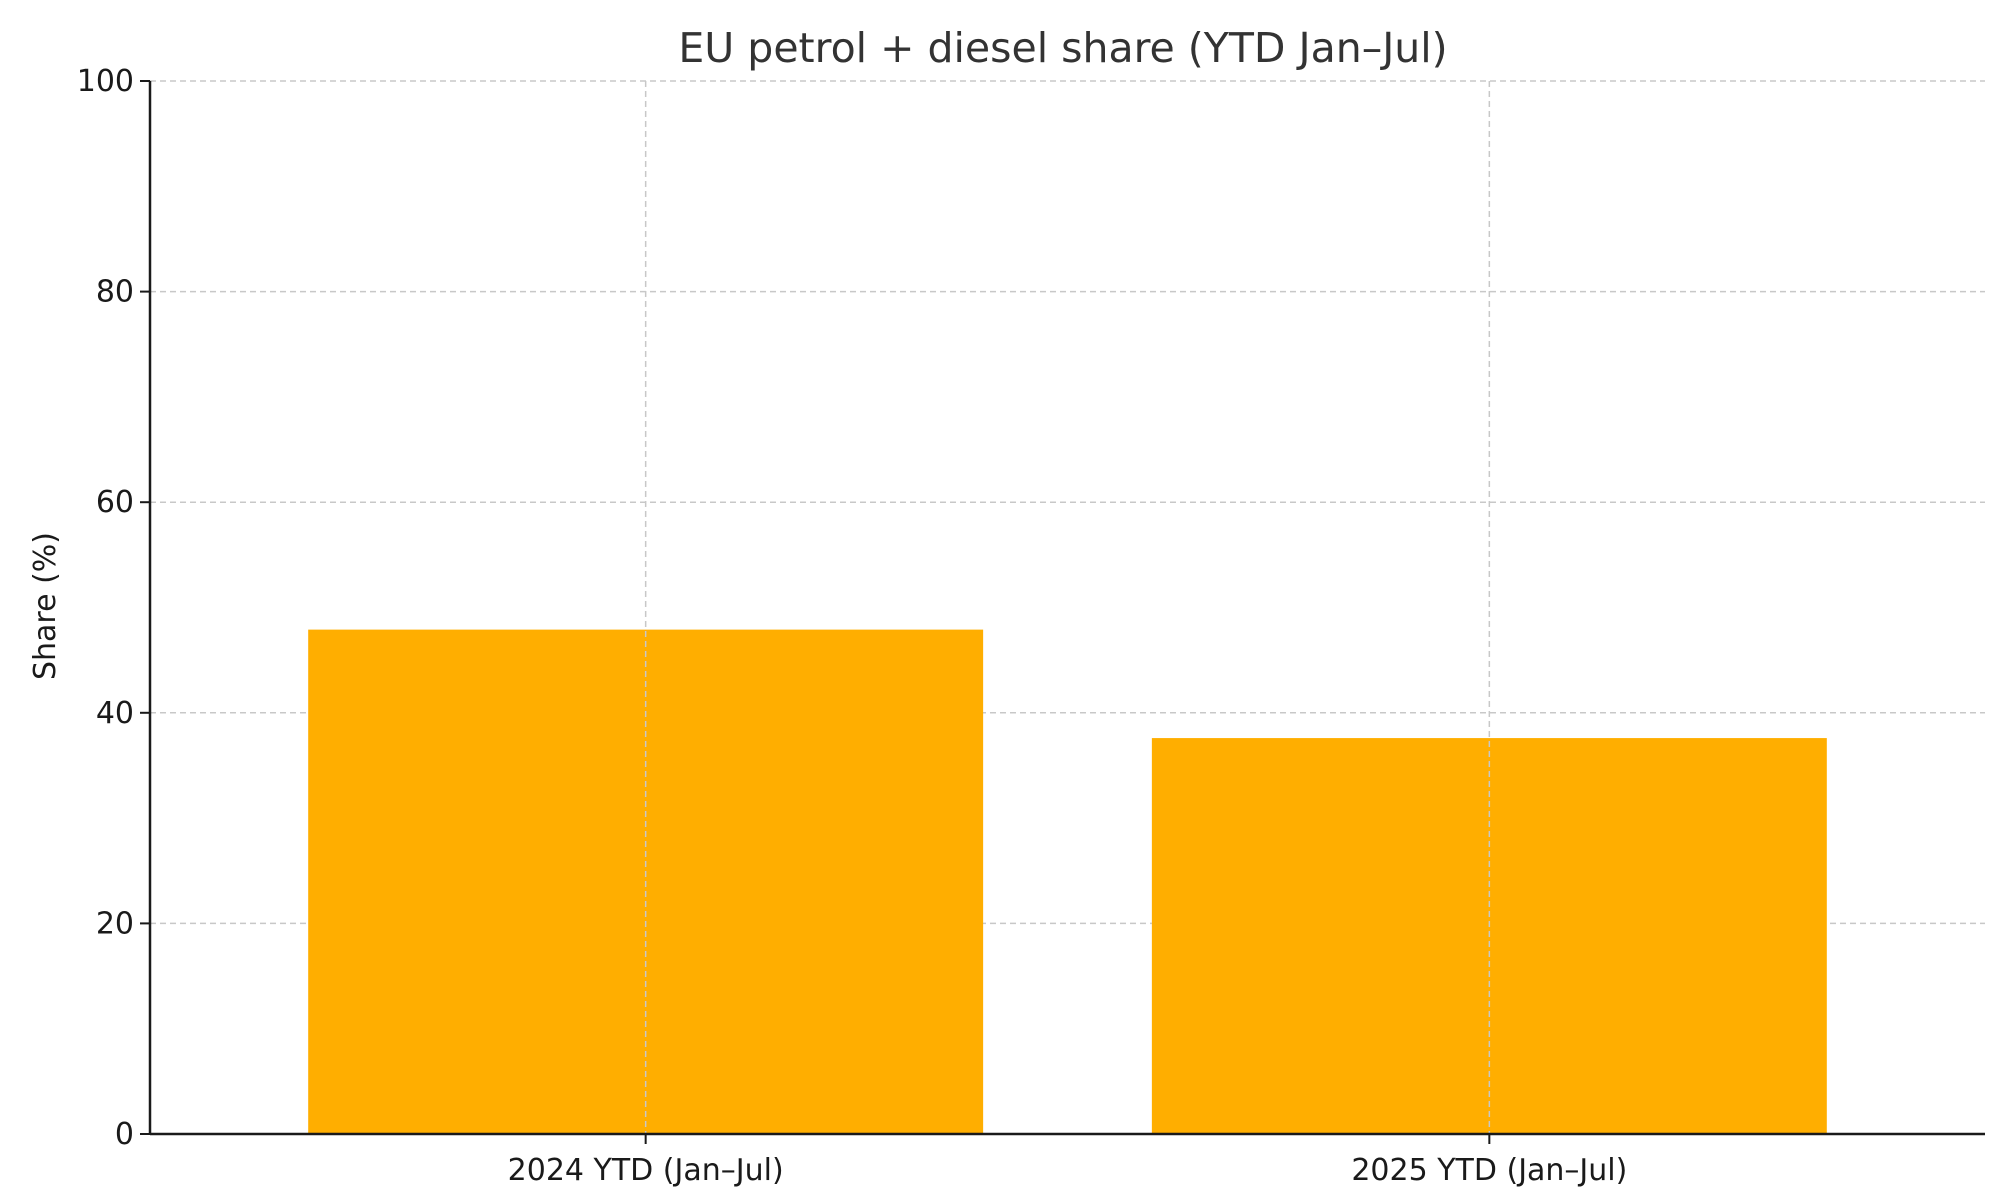 The width and height of the screenshot is (2000, 1200). I want to click on y-tick-label-20: 20, so click(115, 923).